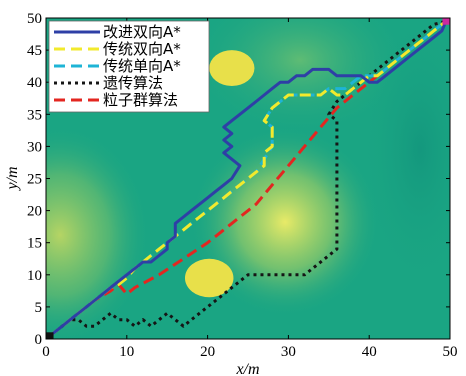 This screenshot has width=466, height=376. Describe the element at coordinates (39, 308) in the screenshot. I see `y-tick-label: 5` at that location.